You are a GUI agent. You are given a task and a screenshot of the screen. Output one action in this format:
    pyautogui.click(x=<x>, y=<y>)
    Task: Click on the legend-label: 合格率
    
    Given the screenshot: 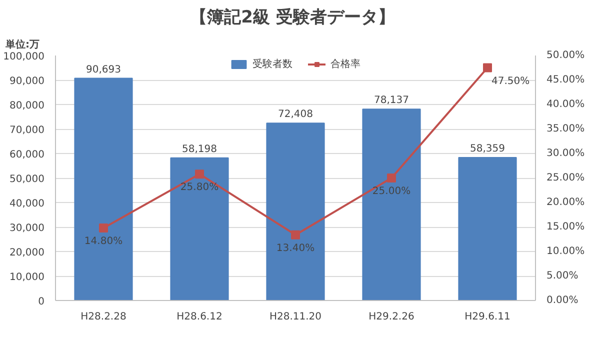 What is the action you would take?
    pyautogui.click(x=345, y=64)
    